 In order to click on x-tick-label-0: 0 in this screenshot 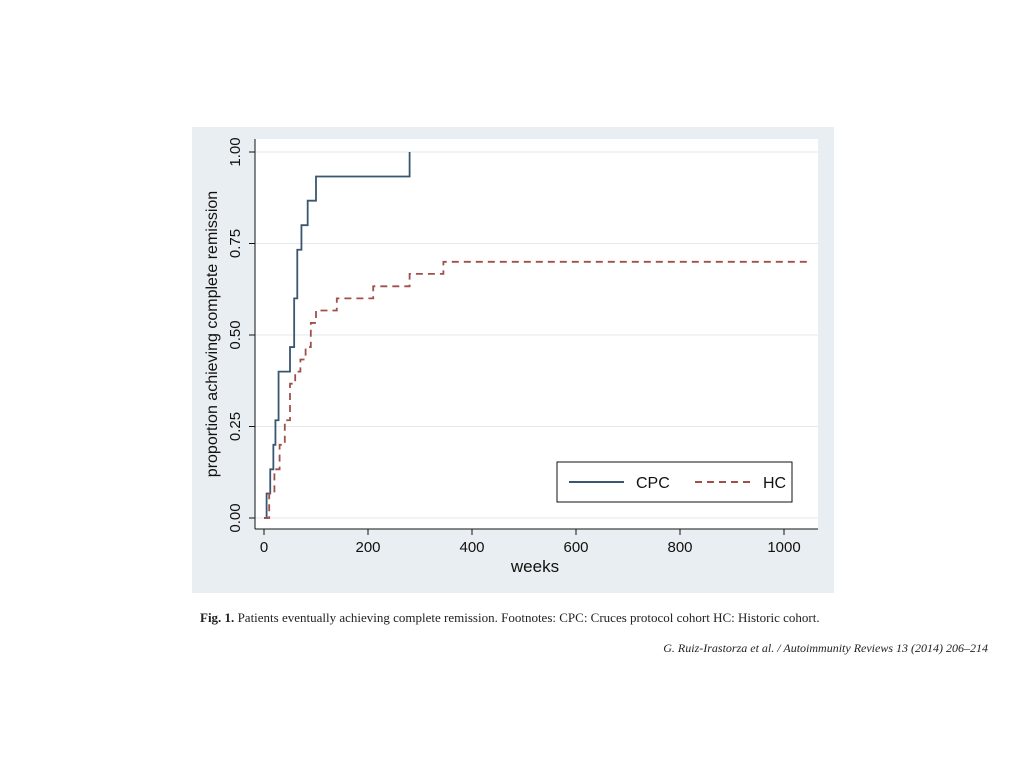, I will do `click(264, 547)`.